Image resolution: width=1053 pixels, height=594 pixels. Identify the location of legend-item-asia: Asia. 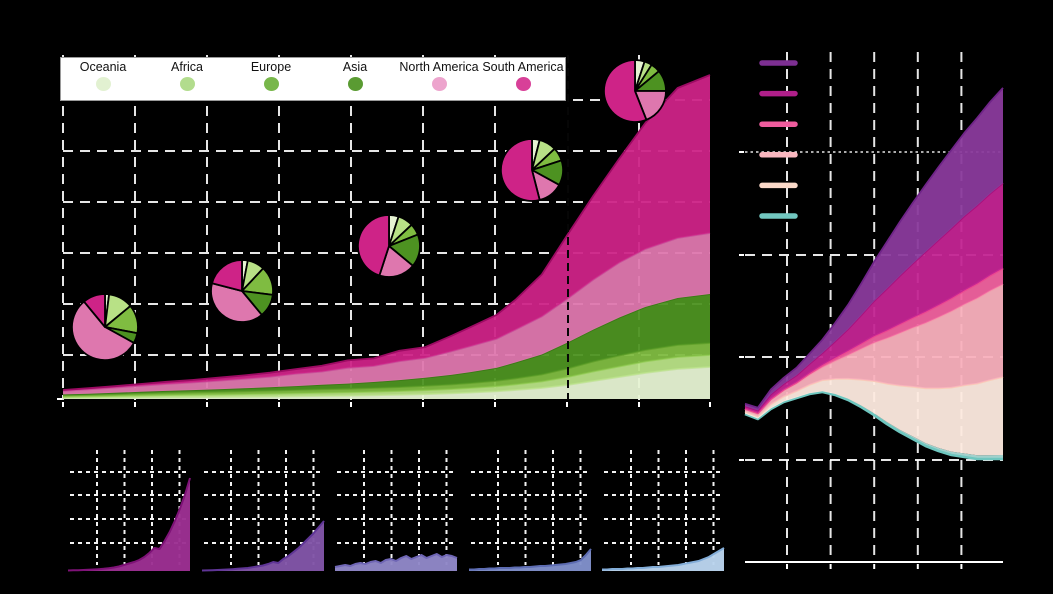
(355, 79).